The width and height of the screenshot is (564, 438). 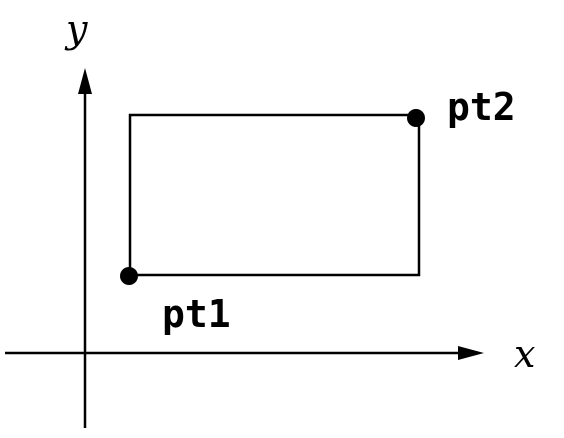 What do you see at coordinates (78, 217) in the screenshot?
I see `y-axis: y` at bounding box center [78, 217].